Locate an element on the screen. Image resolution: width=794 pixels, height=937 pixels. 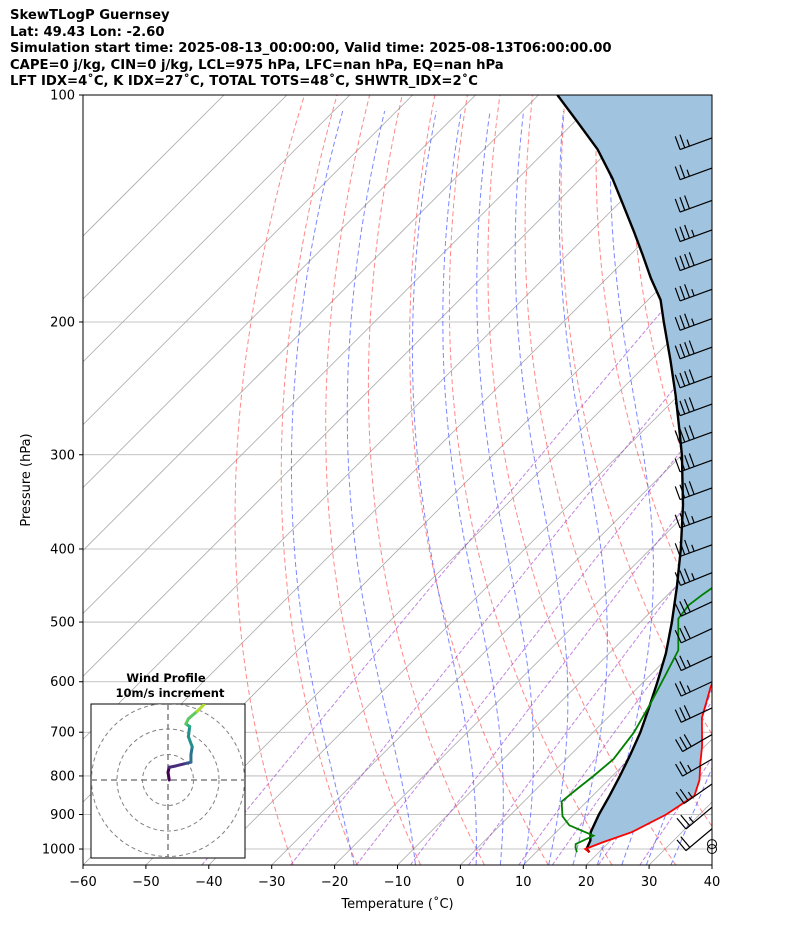
x-tick-label: 40 is located at coordinates (712, 882).